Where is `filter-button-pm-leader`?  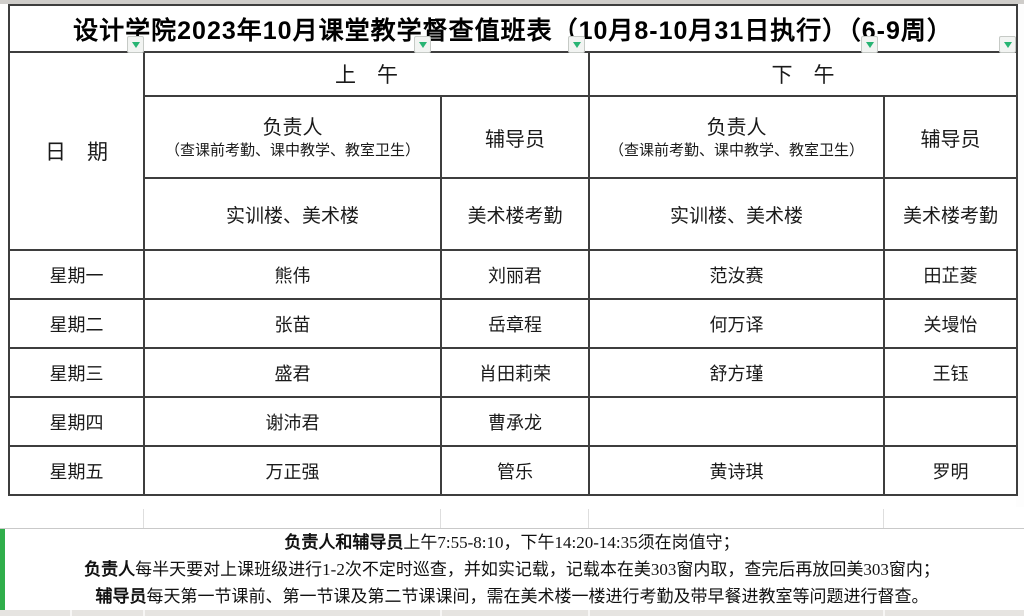
filter-button-pm-leader is located at coordinates (869, 44).